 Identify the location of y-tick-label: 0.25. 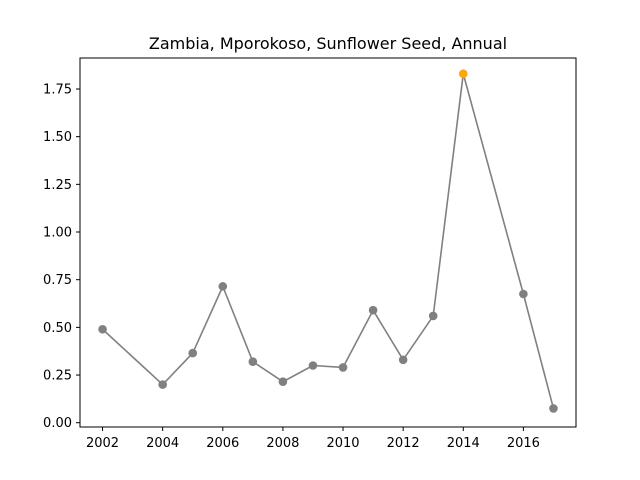
(57, 376).